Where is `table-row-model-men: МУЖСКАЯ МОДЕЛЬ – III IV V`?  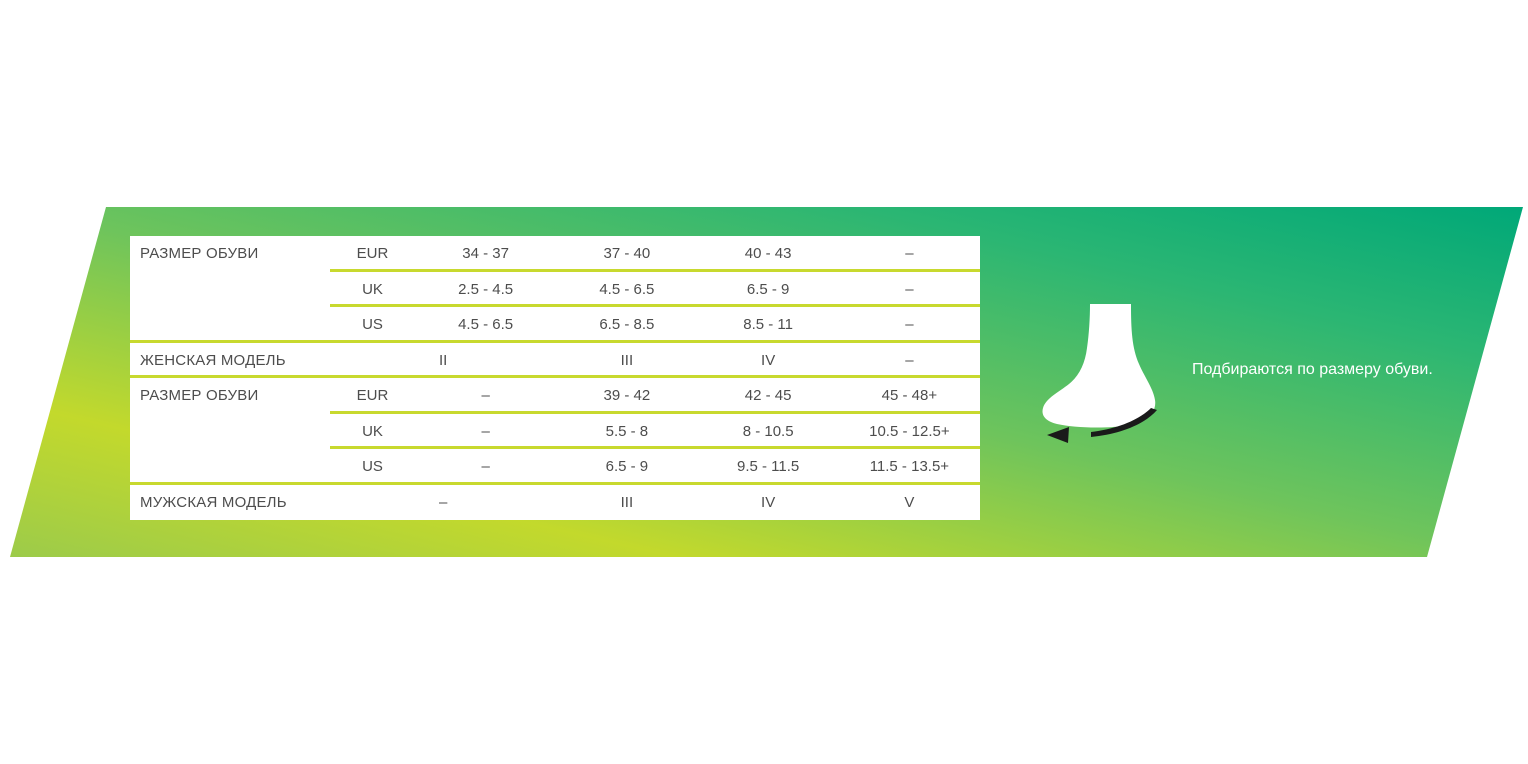
table-row-model-men: МУЖСКАЯ МОДЕЛЬ – III IV V is located at coordinates (555, 503).